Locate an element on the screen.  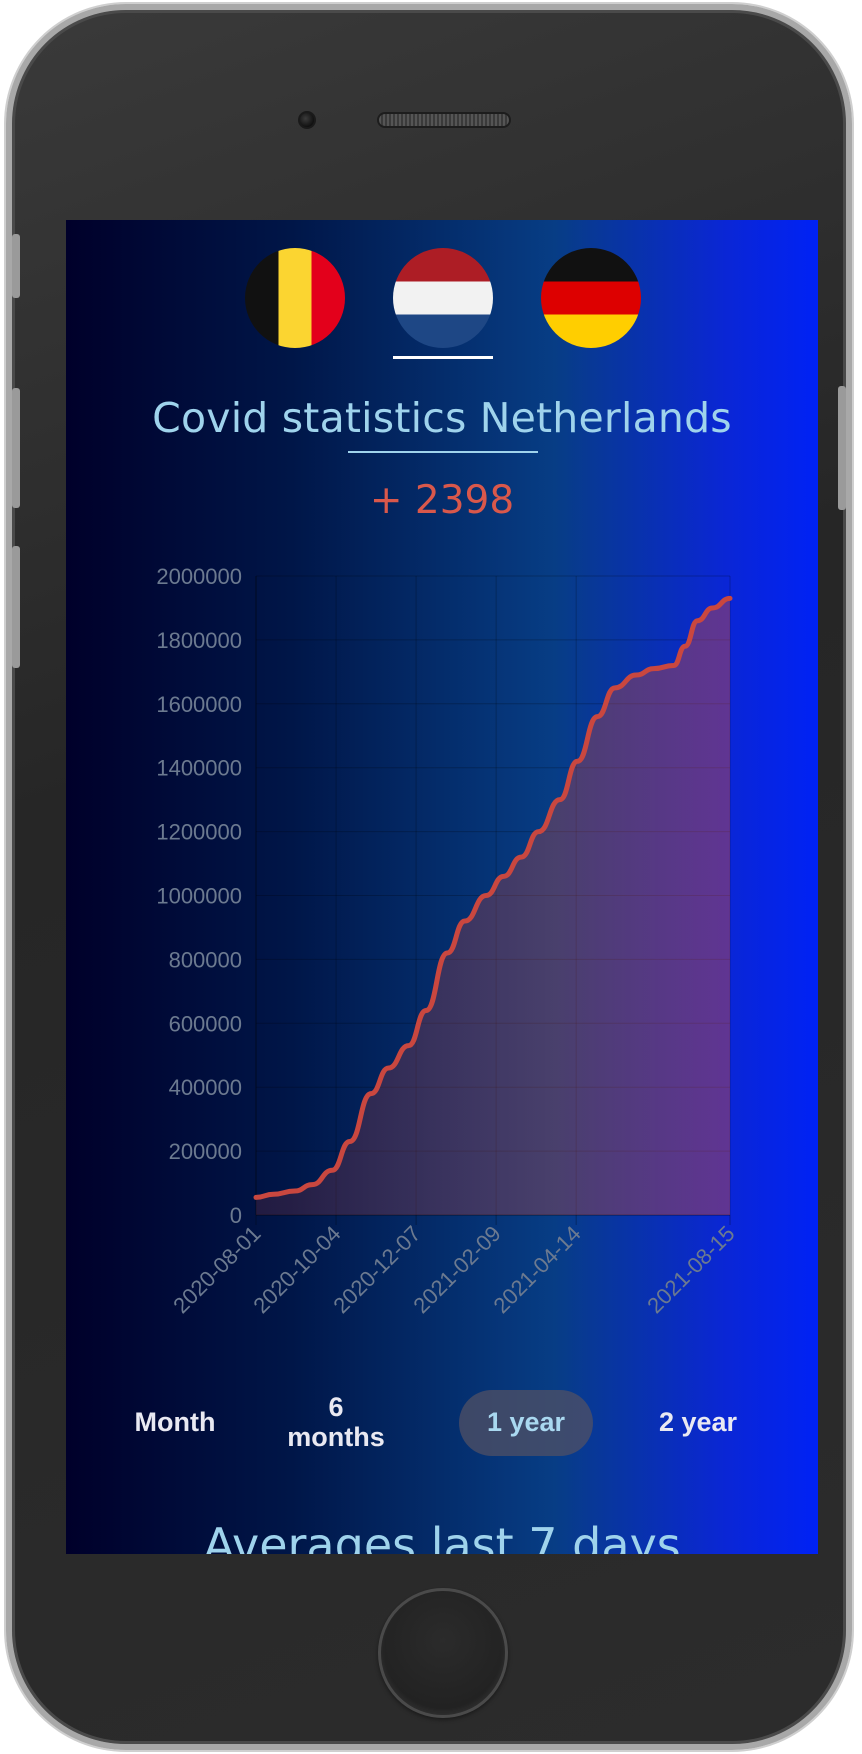
power-button is located at coordinates (842, 448).